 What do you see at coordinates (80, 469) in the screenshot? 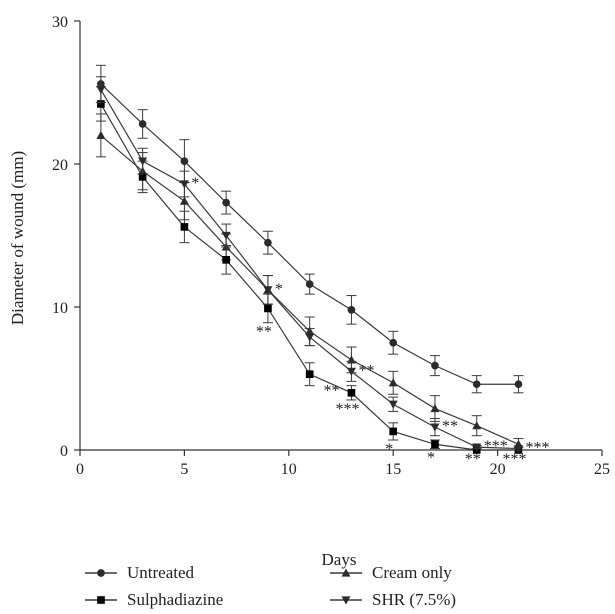
I see `x-tick-label: 0` at bounding box center [80, 469].